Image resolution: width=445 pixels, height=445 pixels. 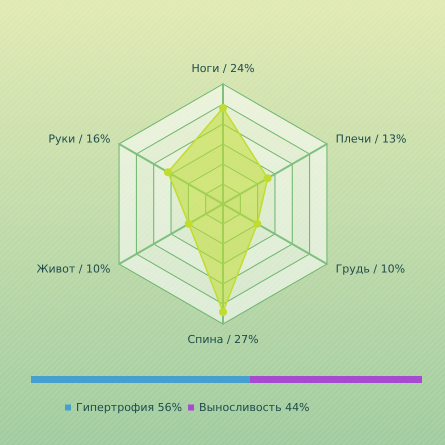 What do you see at coordinates (371, 269) in the screenshot?
I see `spoke-label: Грудь / 10%` at bounding box center [371, 269].